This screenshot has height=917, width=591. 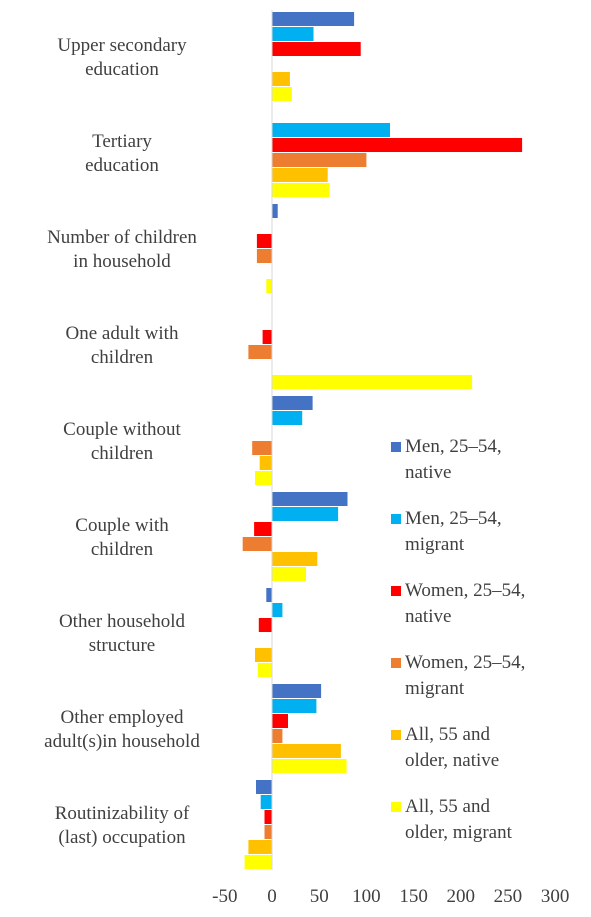 I want to click on category-label: Upper secondary education, so click(x=122, y=57).